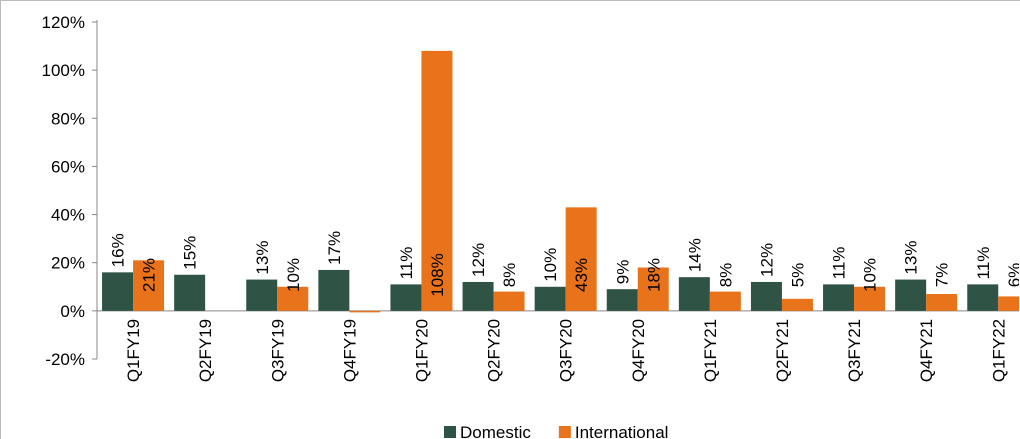  Describe the element at coordinates (72, 311) in the screenshot. I see `y-tick-label: 0%` at that location.